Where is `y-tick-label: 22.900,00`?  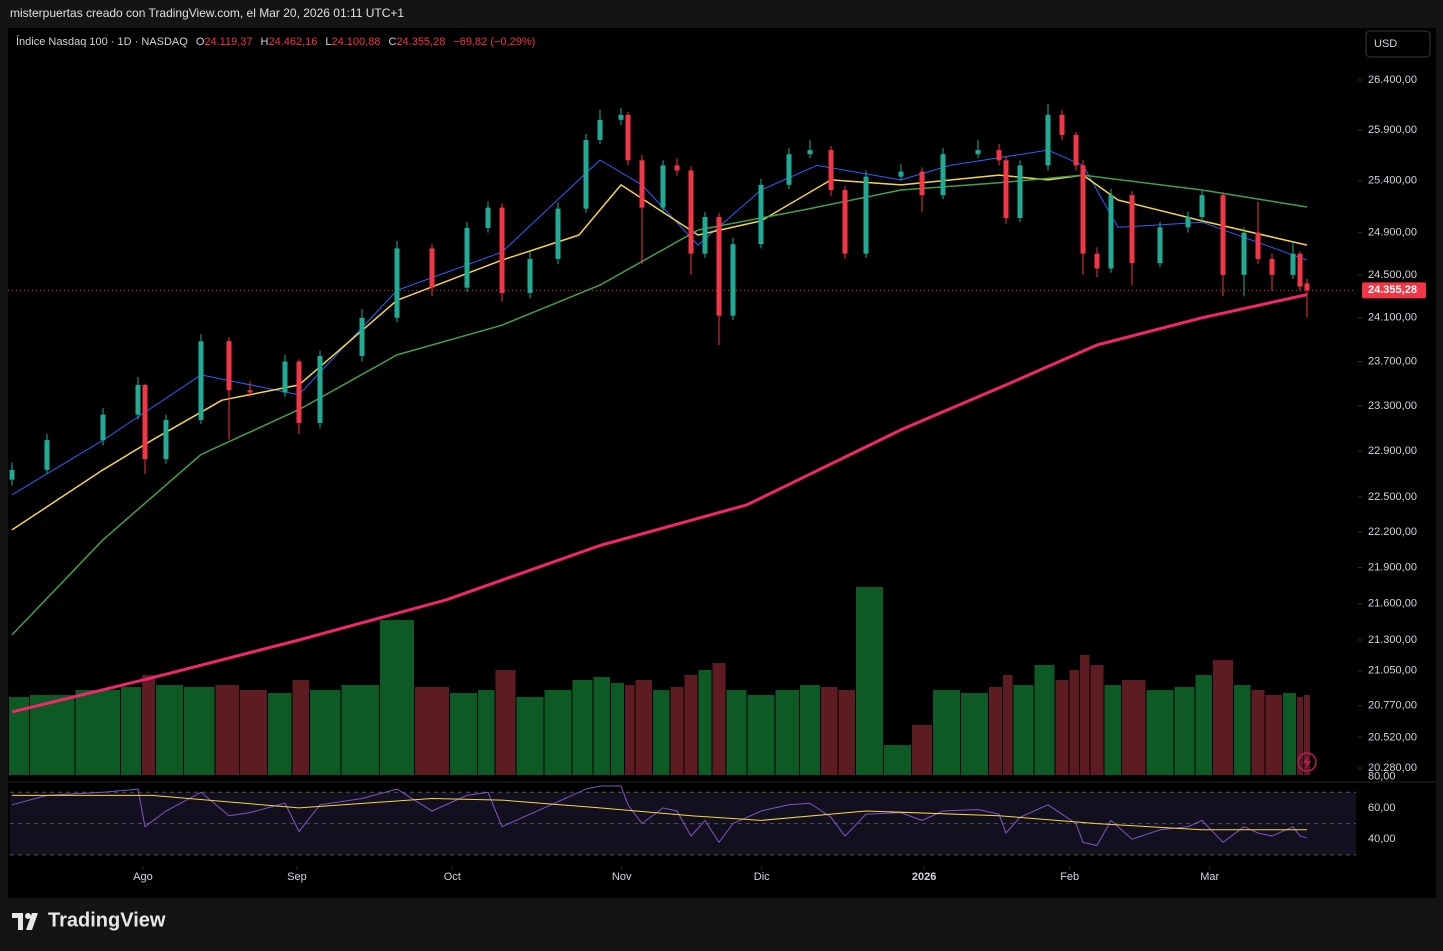
y-tick-label: 22.900,00 is located at coordinates (1392, 451).